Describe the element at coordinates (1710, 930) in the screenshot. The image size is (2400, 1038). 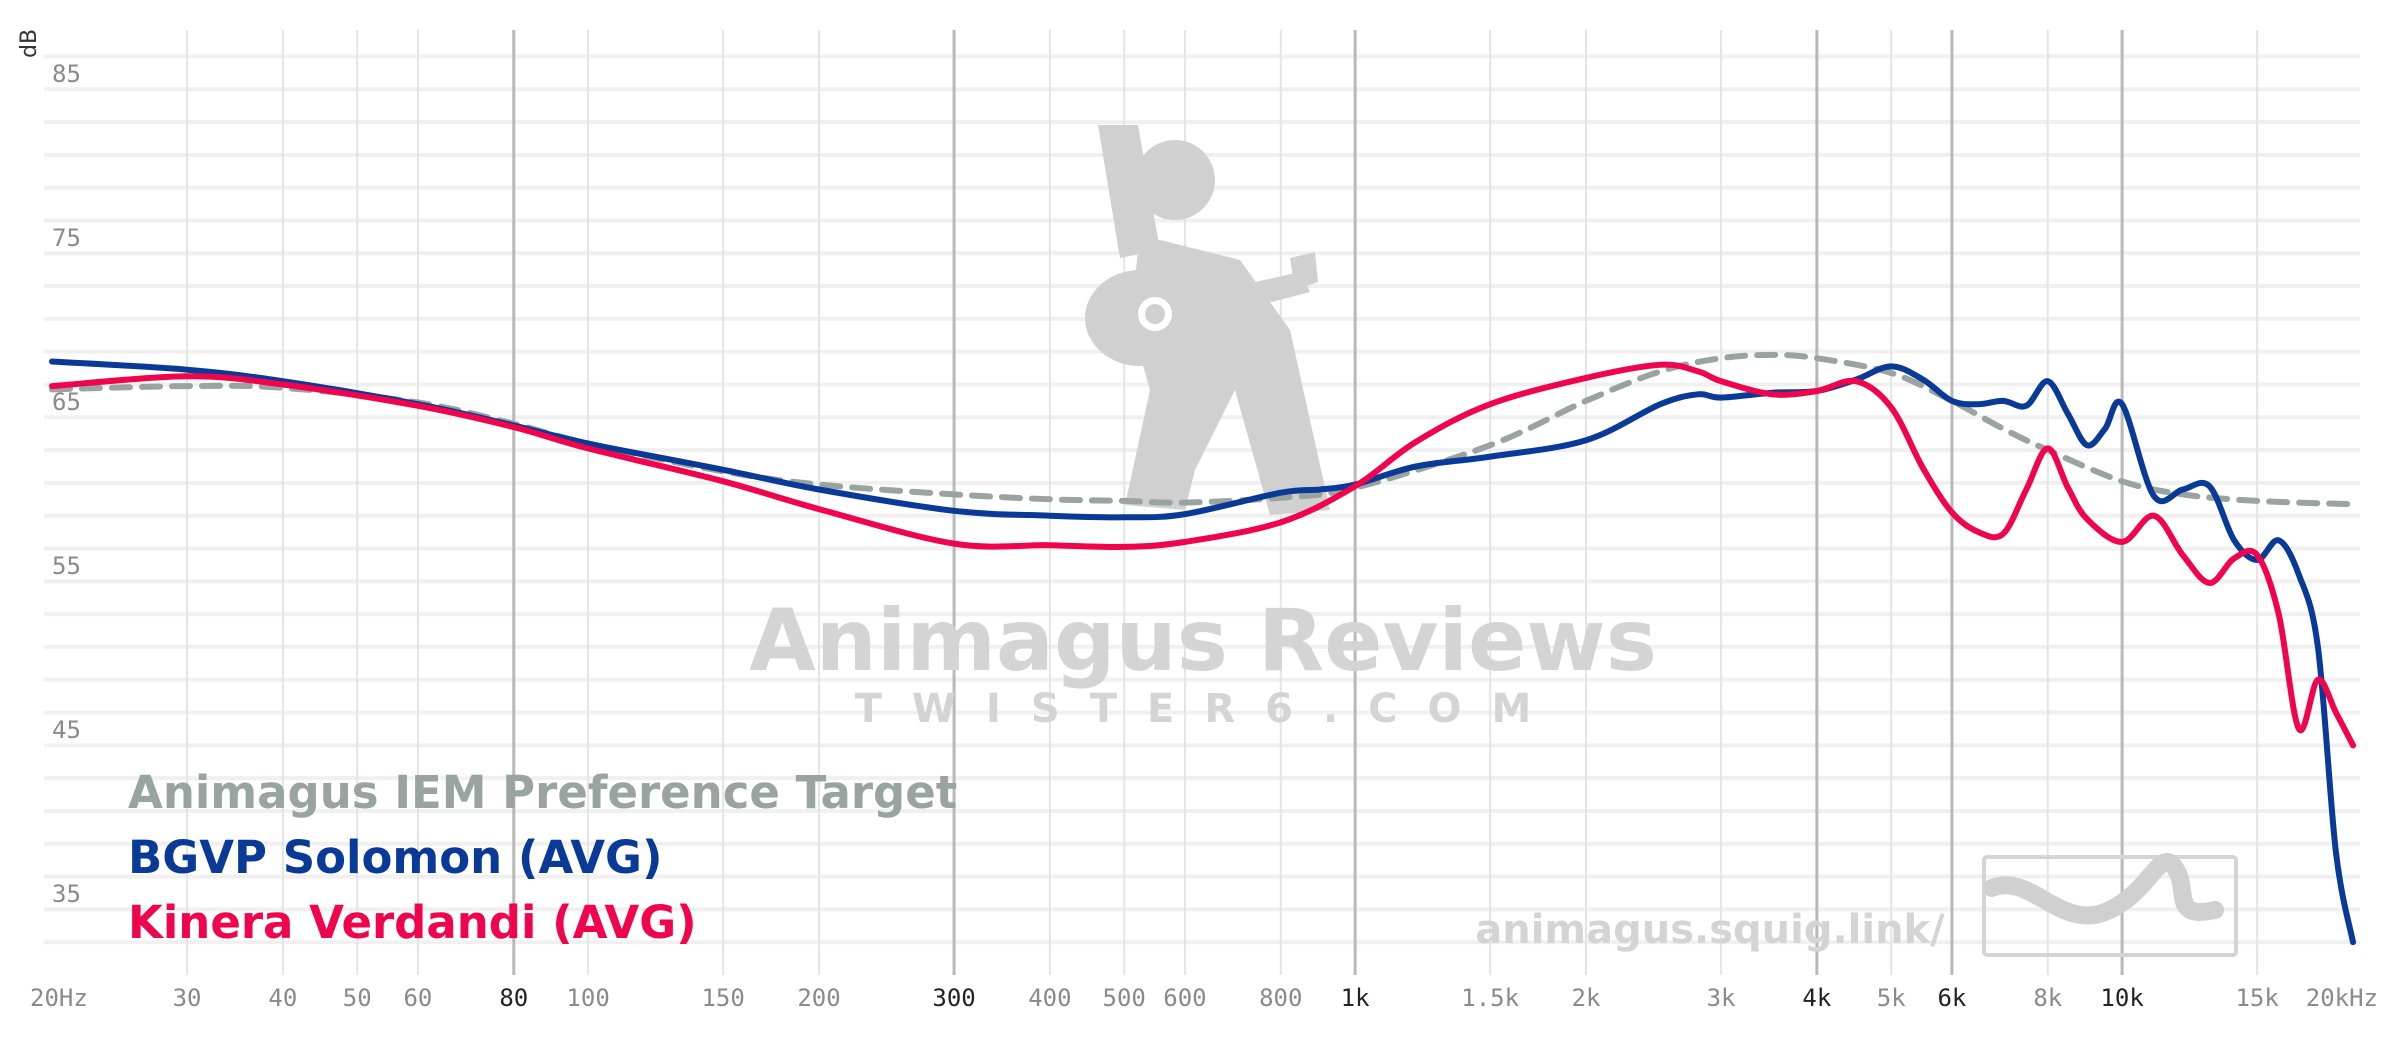
I see `watermark-url: animagus.squig.link/` at that location.